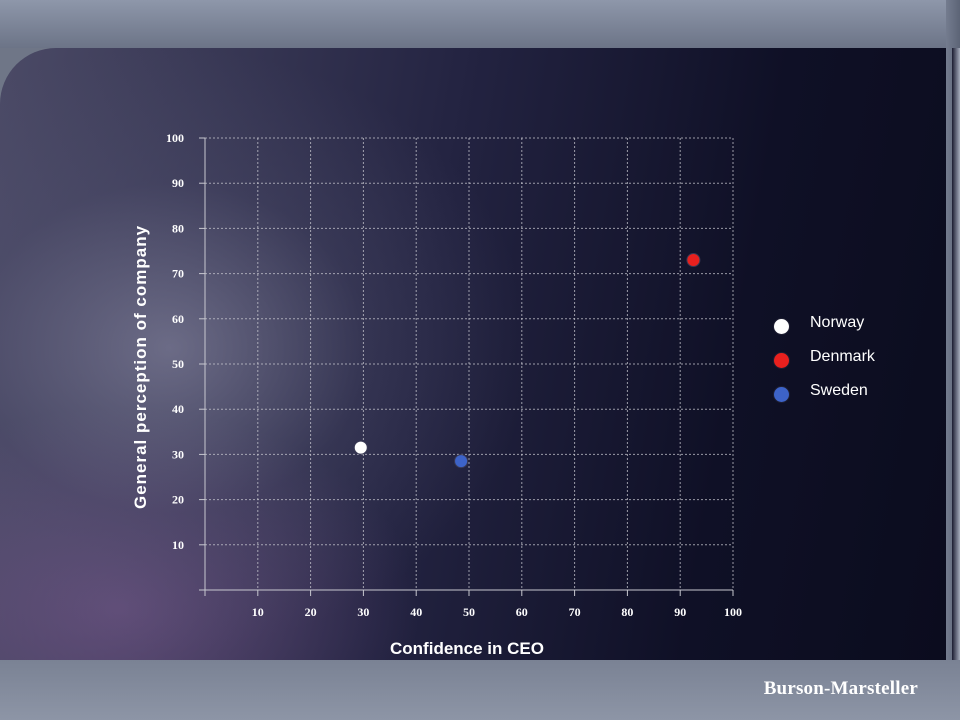  Describe the element at coordinates (461, 461) in the screenshot. I see `data-point-sweden` at that location.